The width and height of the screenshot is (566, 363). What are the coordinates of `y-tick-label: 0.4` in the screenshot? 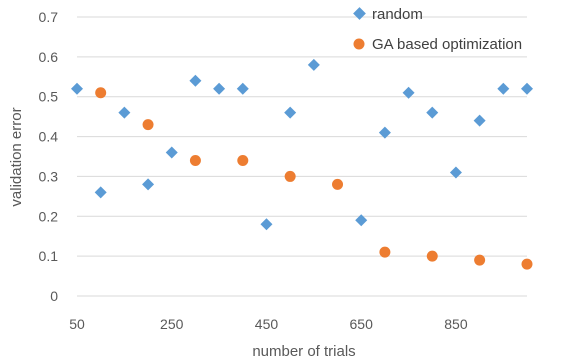 It's located at (49, 137).